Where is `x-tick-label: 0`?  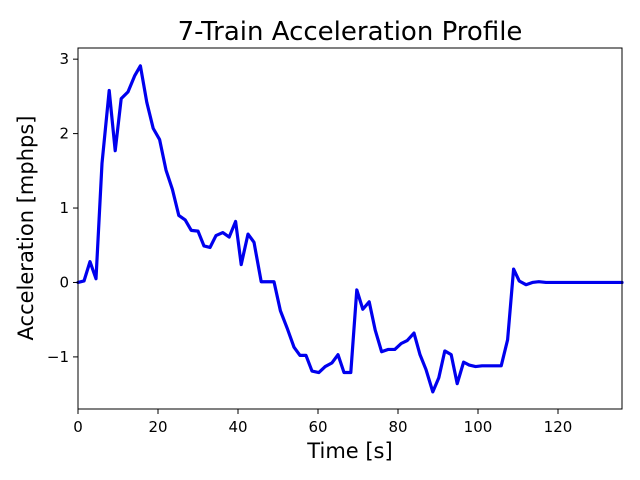 x-tick-label: 0 is located at coordinates (78, 427).